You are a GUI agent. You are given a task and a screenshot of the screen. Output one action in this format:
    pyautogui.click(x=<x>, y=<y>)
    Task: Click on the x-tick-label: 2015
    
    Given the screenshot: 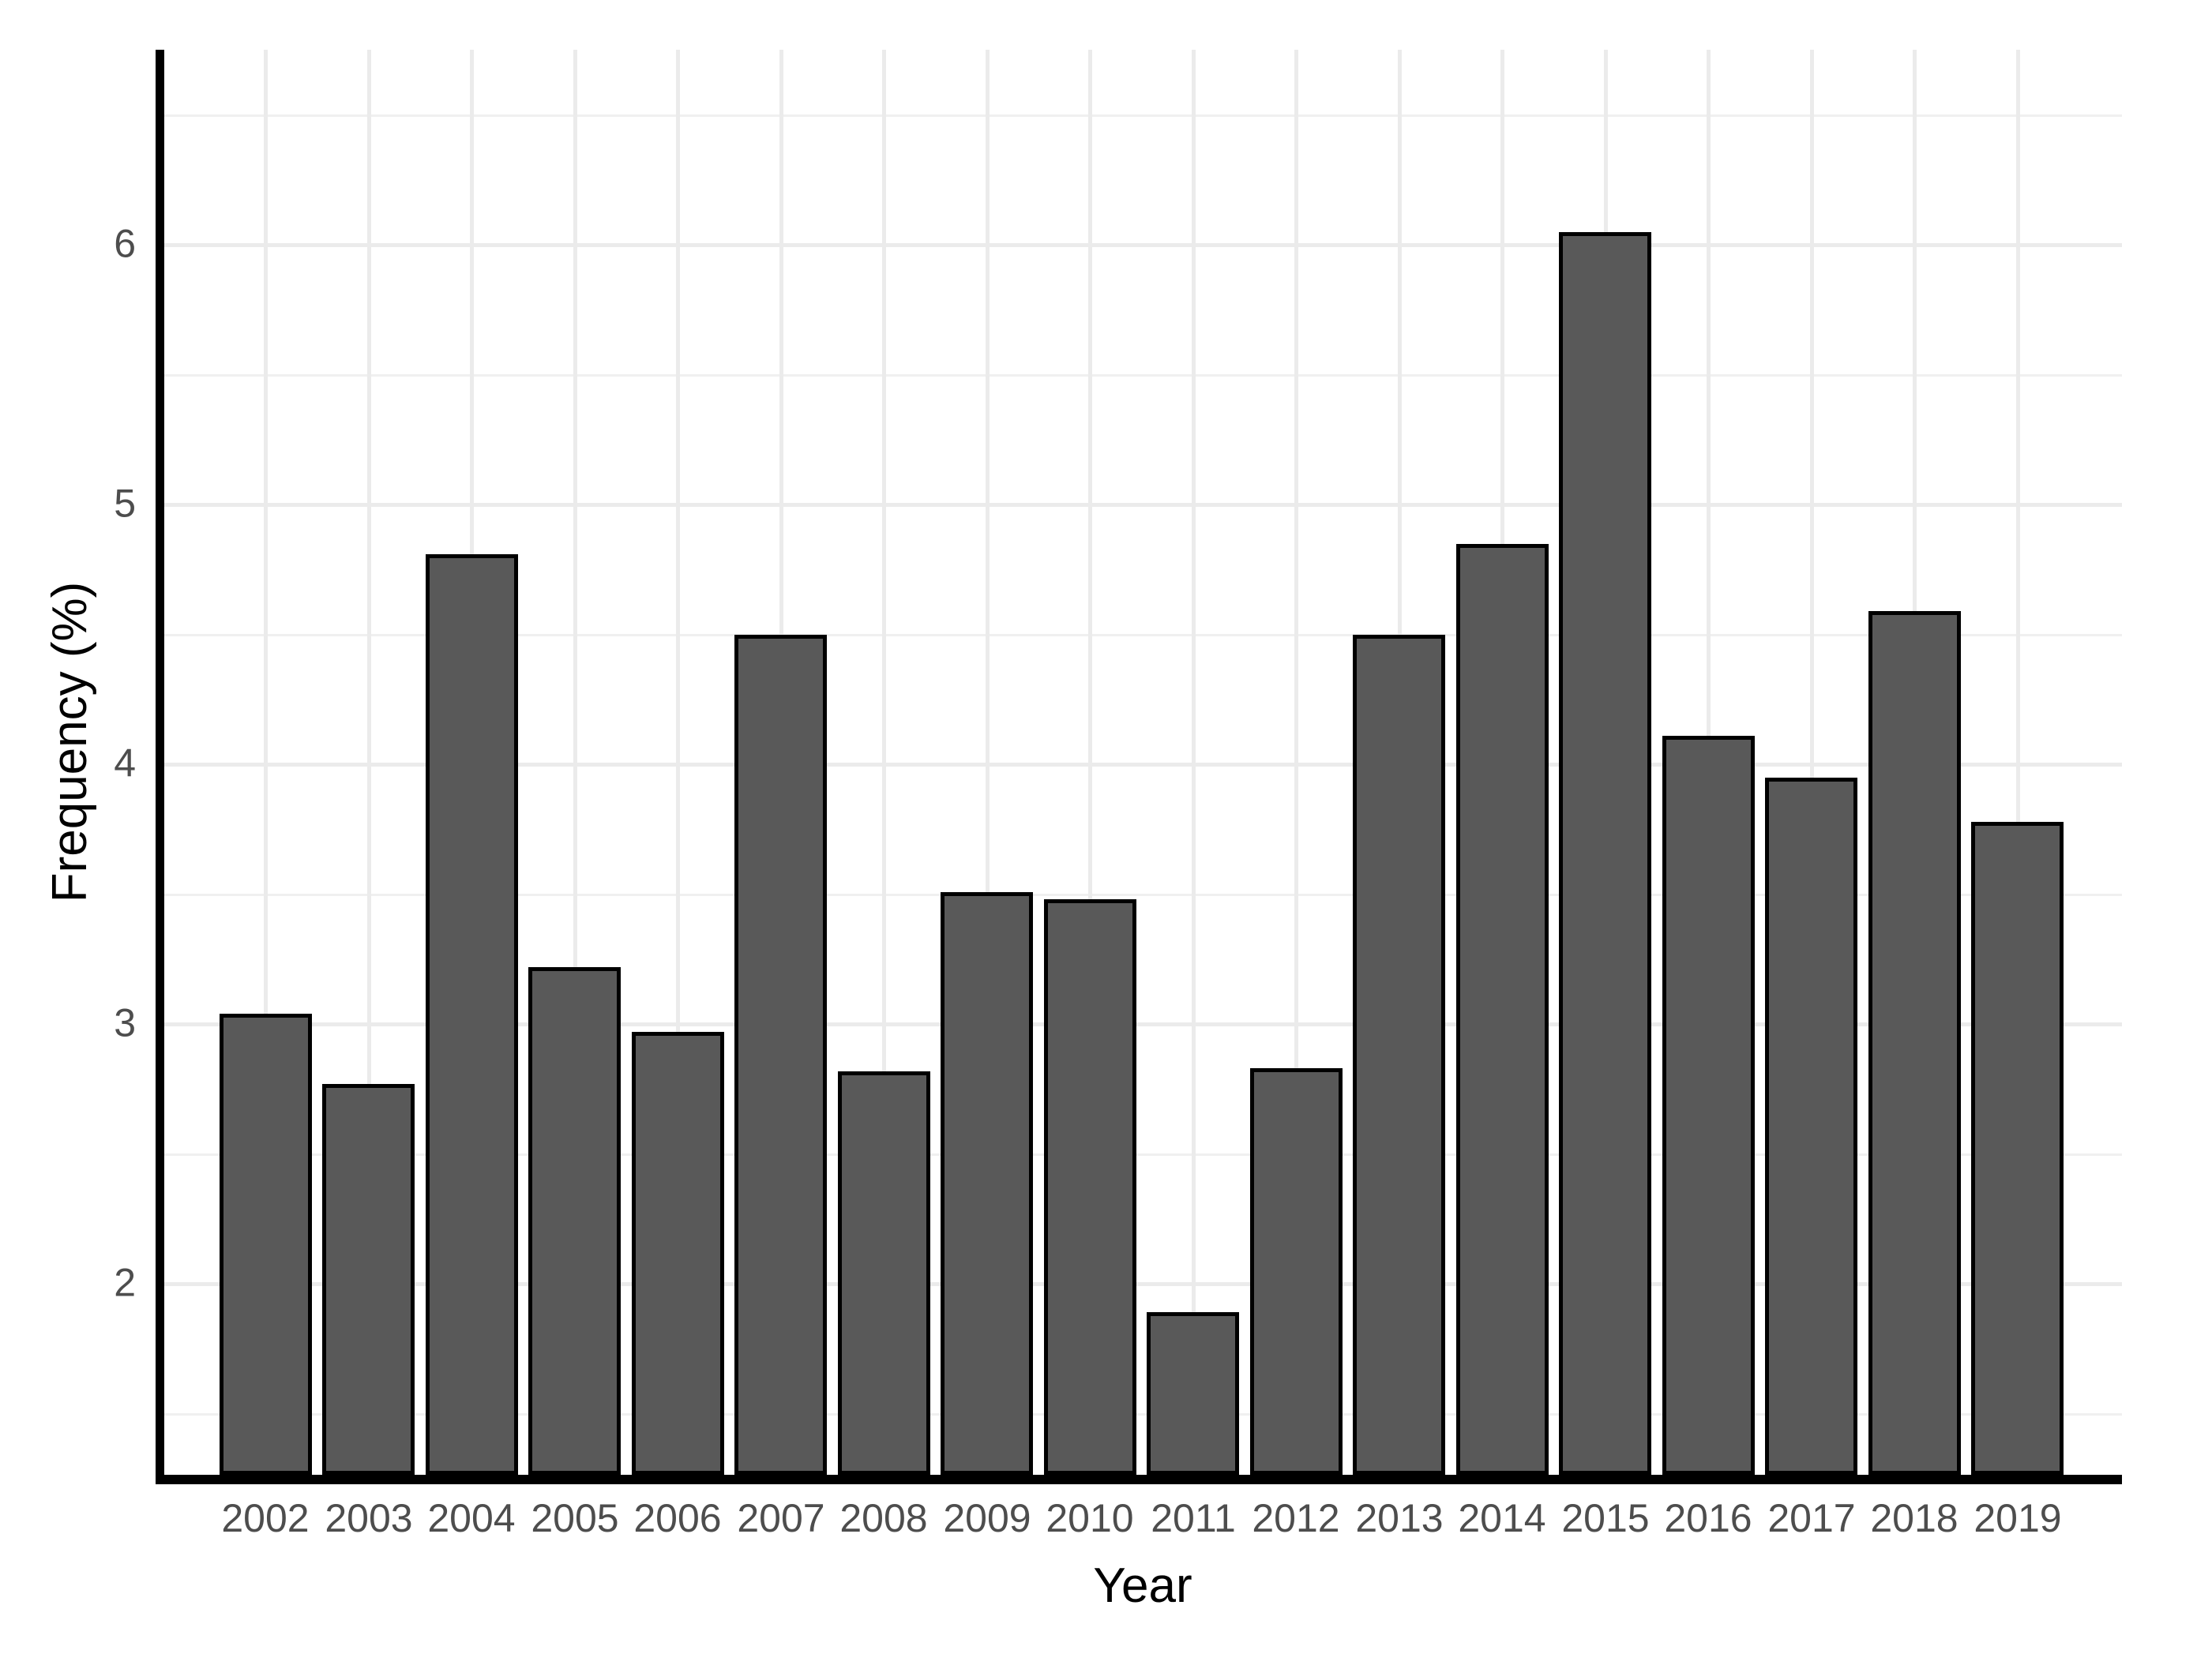 What is the action you would take?
    pyautogui.click(x=1605, y=1518)
    